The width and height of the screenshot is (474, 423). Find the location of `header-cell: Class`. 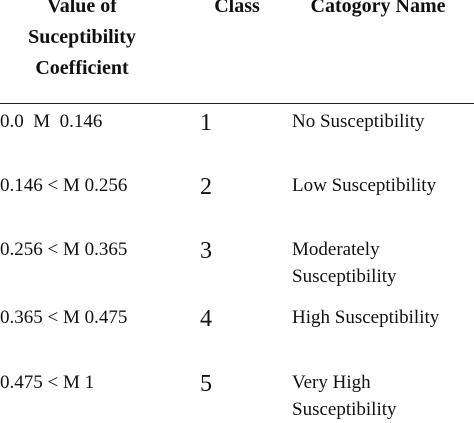

header-cell: Class is located at coordinates (237, 8).